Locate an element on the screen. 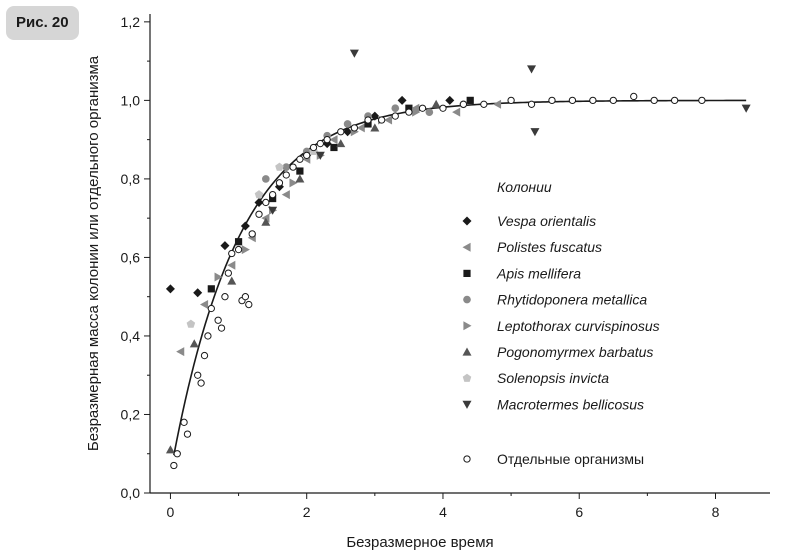 This screenshot has height=560, width=790. legend-label: Pogonomyrmex barbatus is located at coordinates (575, 352).